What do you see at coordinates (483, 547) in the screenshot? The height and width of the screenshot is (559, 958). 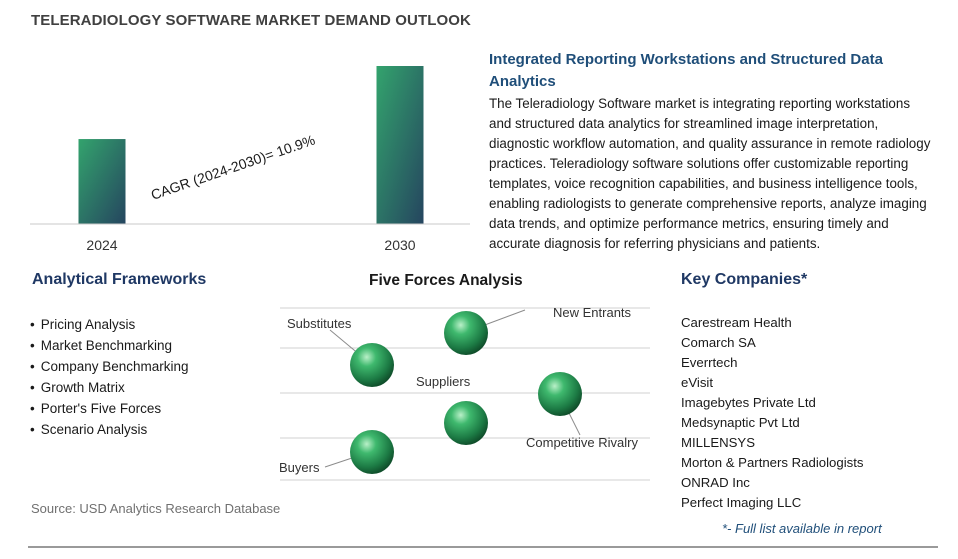 I see `bottom-divider` at bounding box center [483, 547].